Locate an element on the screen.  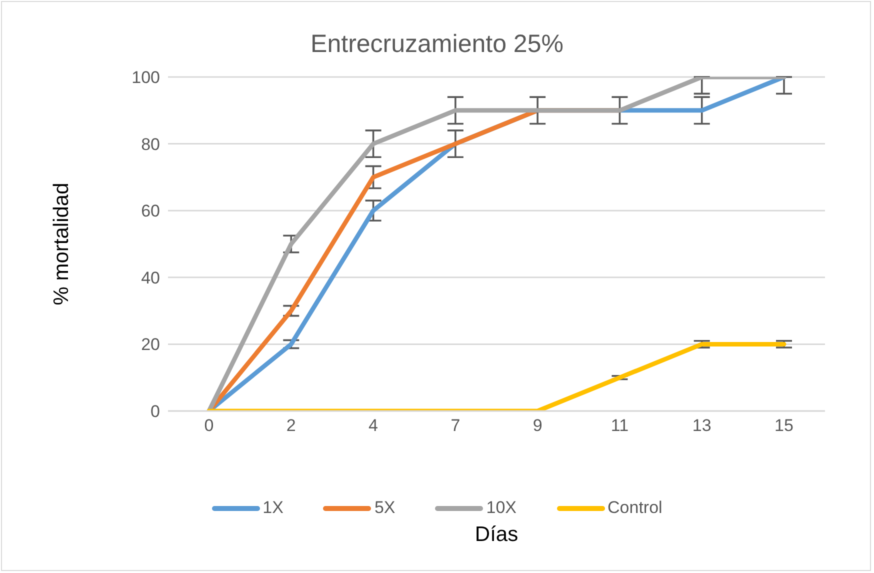
y-tick-label: 80 is located at coordinates (150, 144).